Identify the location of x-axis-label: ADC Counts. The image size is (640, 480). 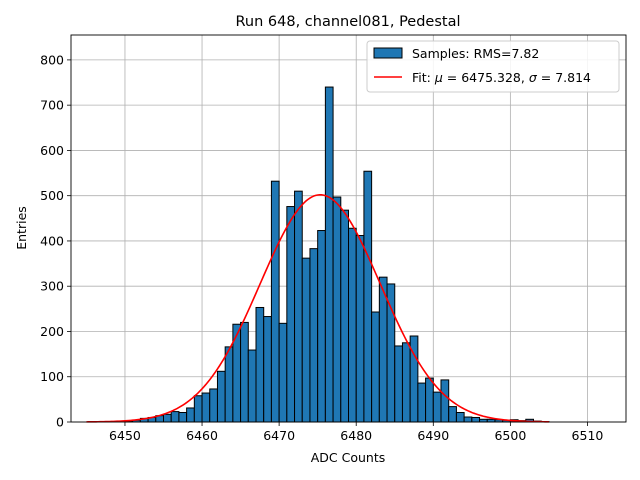
(348, 457).